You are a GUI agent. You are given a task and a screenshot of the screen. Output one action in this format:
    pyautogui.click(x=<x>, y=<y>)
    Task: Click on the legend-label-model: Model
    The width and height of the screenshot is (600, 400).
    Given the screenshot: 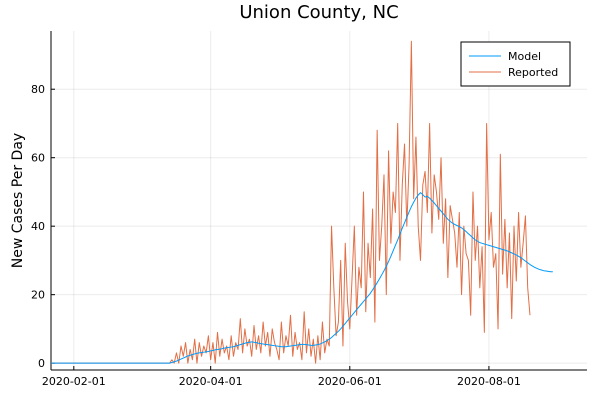 What is the action you would take?
    pyautogui.click(x=524, y=56)
    